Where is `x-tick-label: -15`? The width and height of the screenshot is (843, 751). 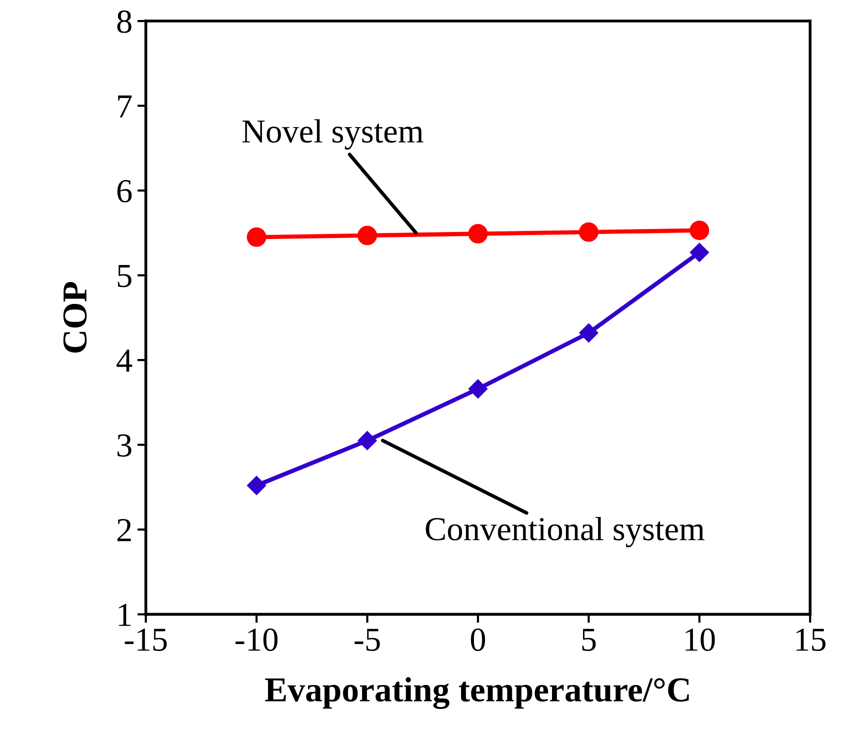
x-tick-label: -15 is located at coordinates (145, 639).